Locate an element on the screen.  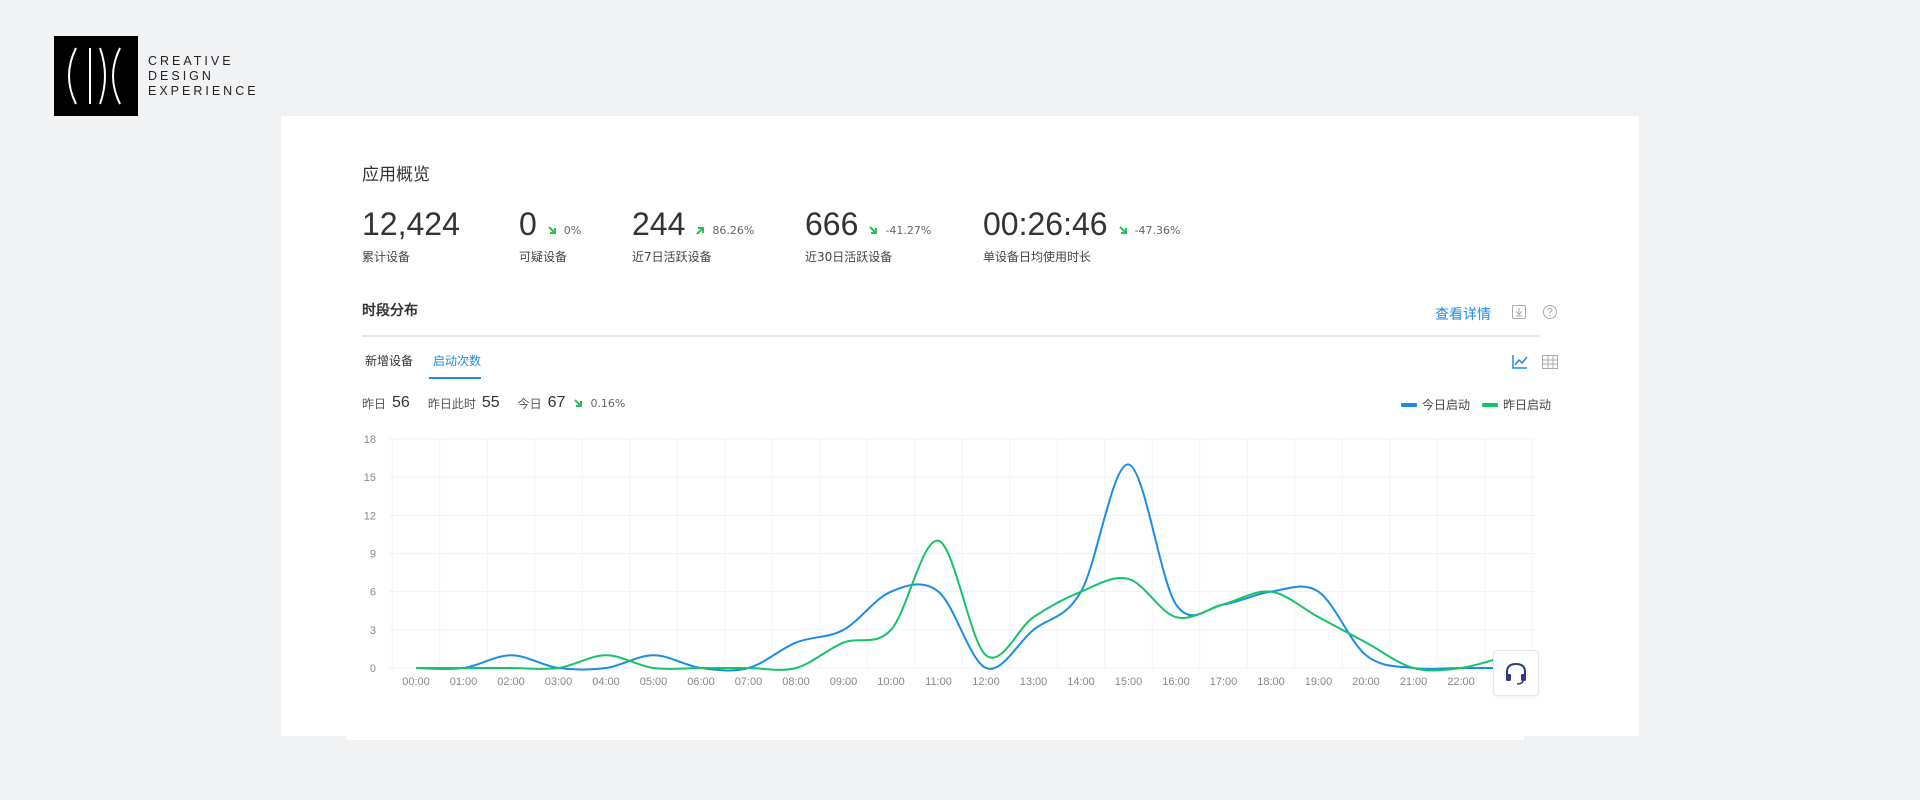
tab-new-devices: 新增设备 is located at coordinates (389, 361).